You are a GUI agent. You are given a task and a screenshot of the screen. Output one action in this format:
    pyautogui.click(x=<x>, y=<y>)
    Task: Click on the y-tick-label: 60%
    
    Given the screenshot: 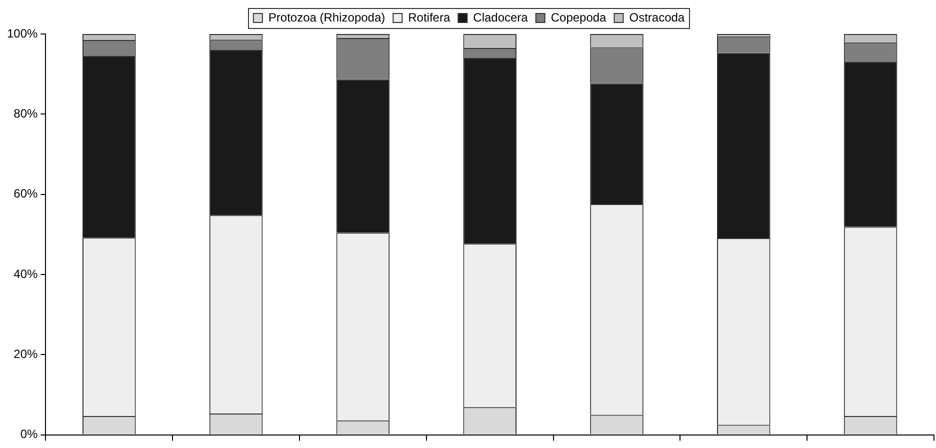 What is the action you would take?
    pyautogui.click(x=26, y=193)
    